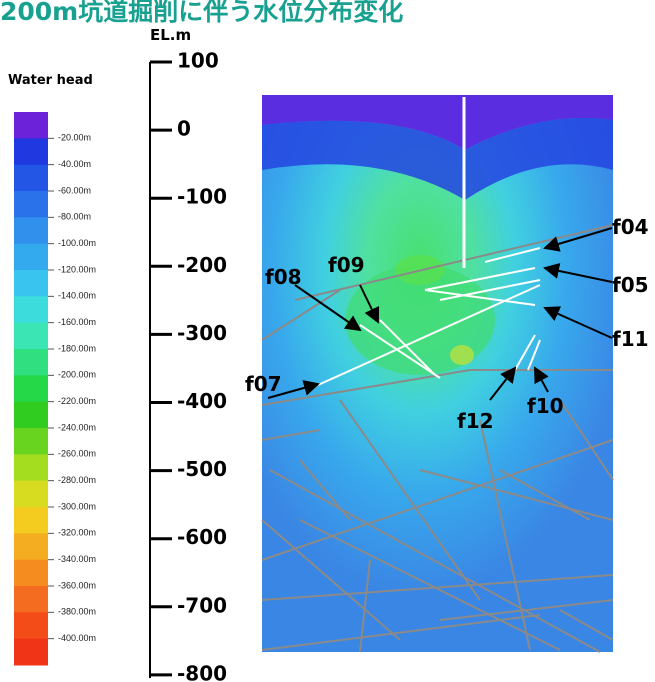 The height and width of the screenshot is (682, 655). Describe the element at coordinates (346, 265) in the screenshot. I see `fault-label: f09` at that location.